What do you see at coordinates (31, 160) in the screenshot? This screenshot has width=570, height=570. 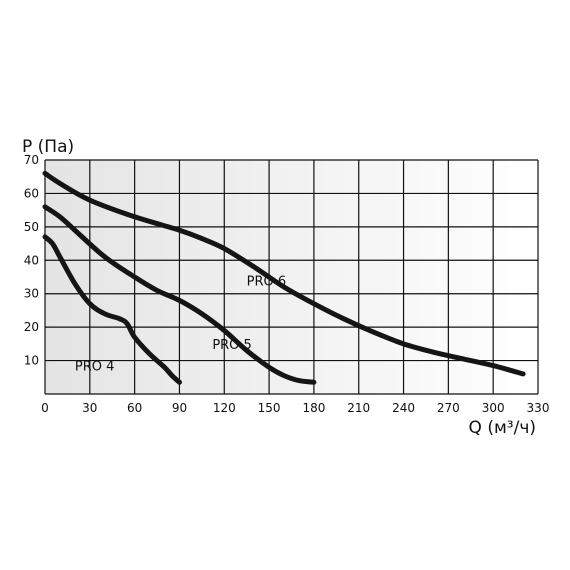 I see `y-tick-label: 70` at bounding box center [31, 160].